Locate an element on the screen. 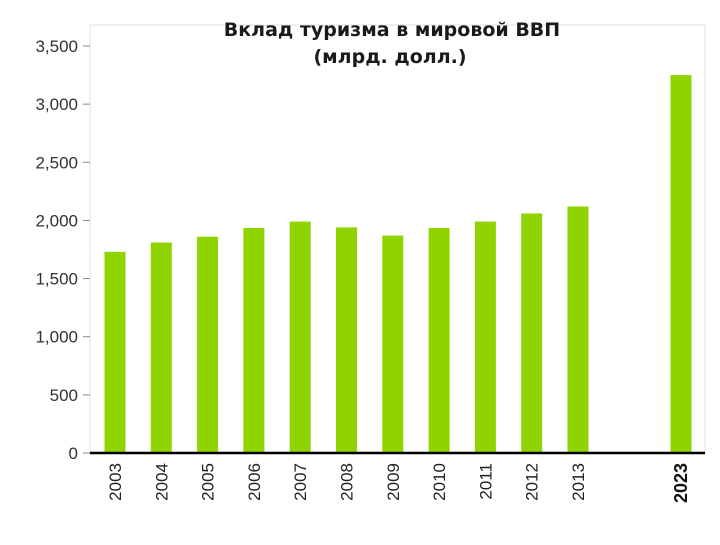  y-tick-label: 2,000 is located at coordinates (56, 220).